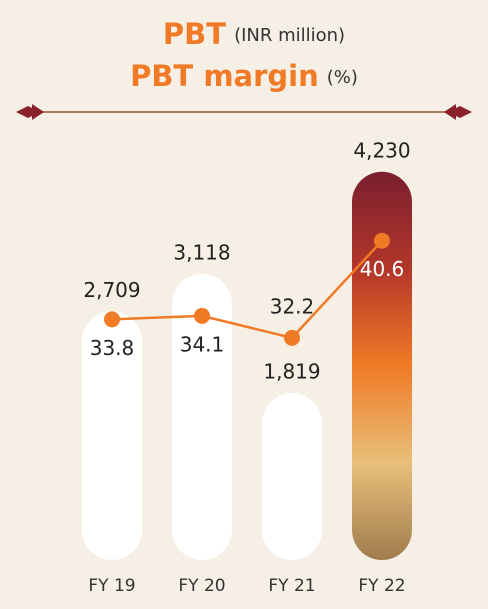 This screenshot has width=488, height=609. What do you see at coordinates (381, 150) in the screenshot?
I see `bar-value-label: 4,230` at bounding box center [381, 150].